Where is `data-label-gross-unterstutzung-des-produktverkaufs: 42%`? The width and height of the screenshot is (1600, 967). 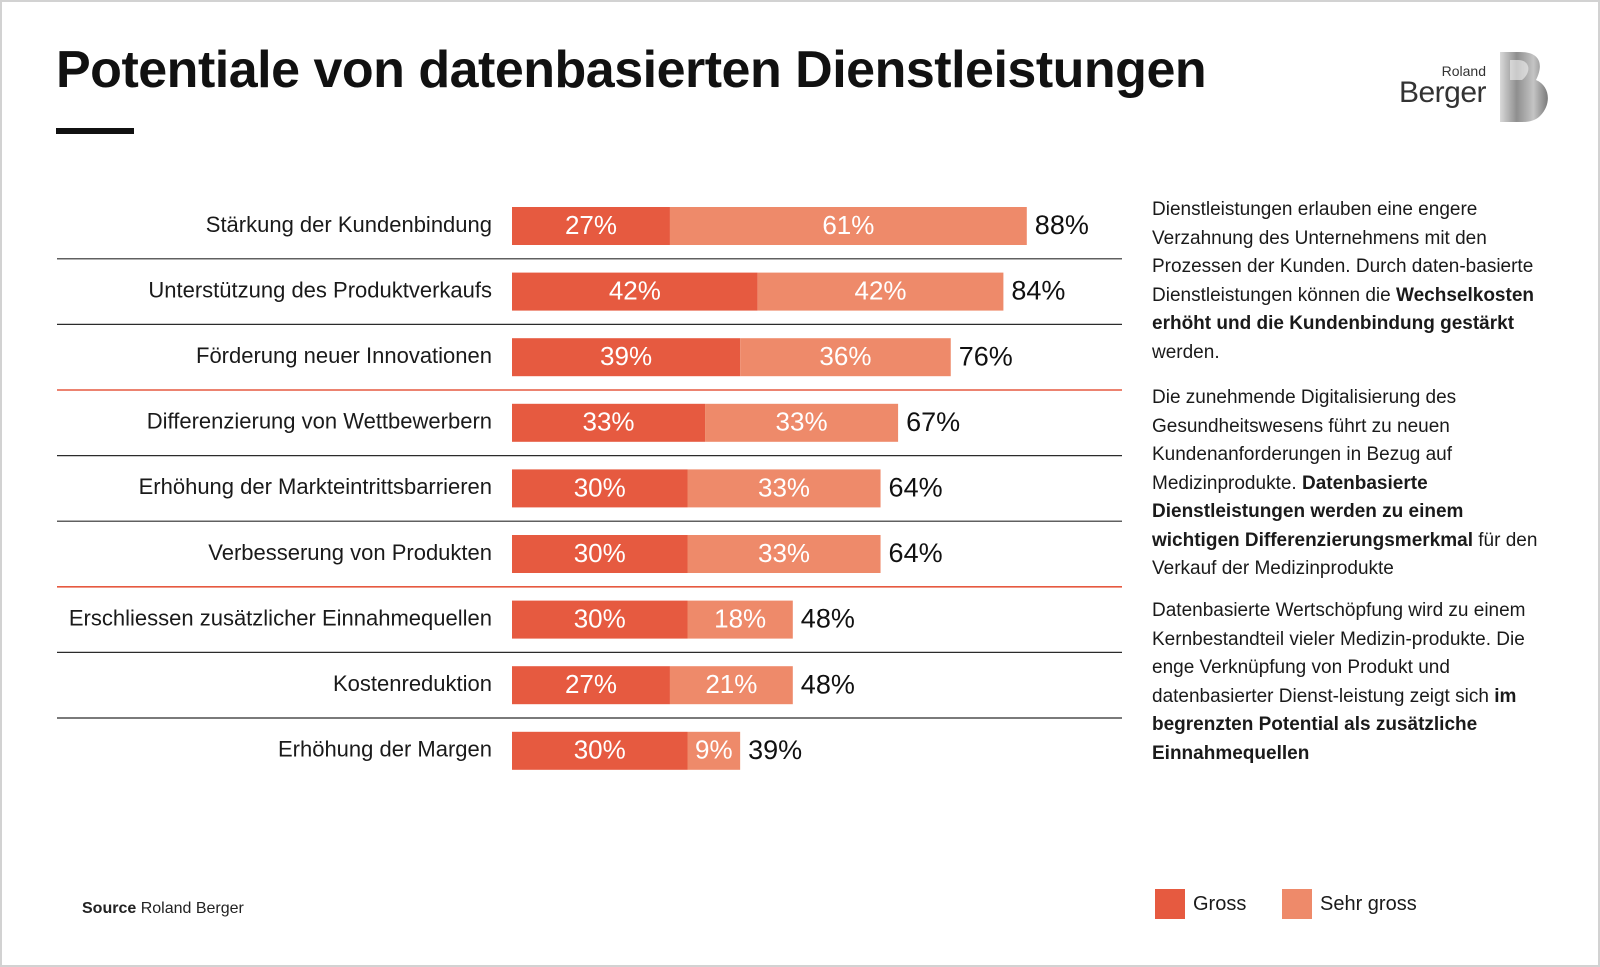
data-label-gross-unterstutzung-des-produktverkaufs: 42% is located at coordinates (635, 290).